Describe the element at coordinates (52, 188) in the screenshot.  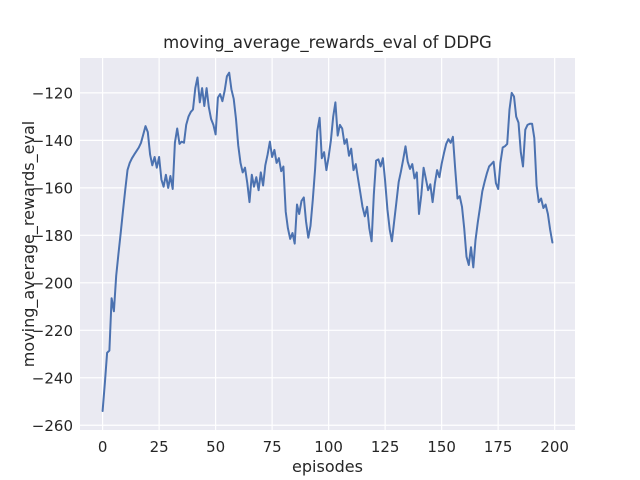
I see `y-tick-label: −160` at that location.